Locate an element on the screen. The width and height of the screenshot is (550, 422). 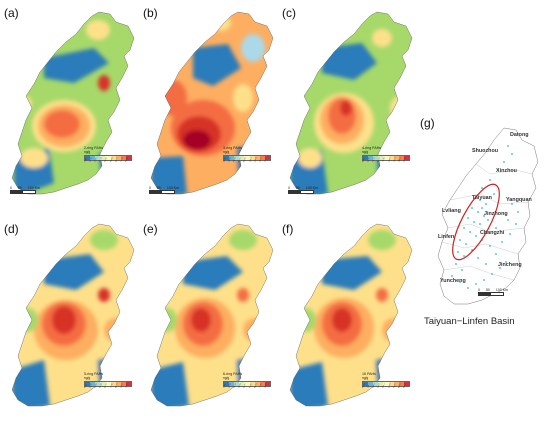
city-datong: Datong is located at coordinates (519, 135).